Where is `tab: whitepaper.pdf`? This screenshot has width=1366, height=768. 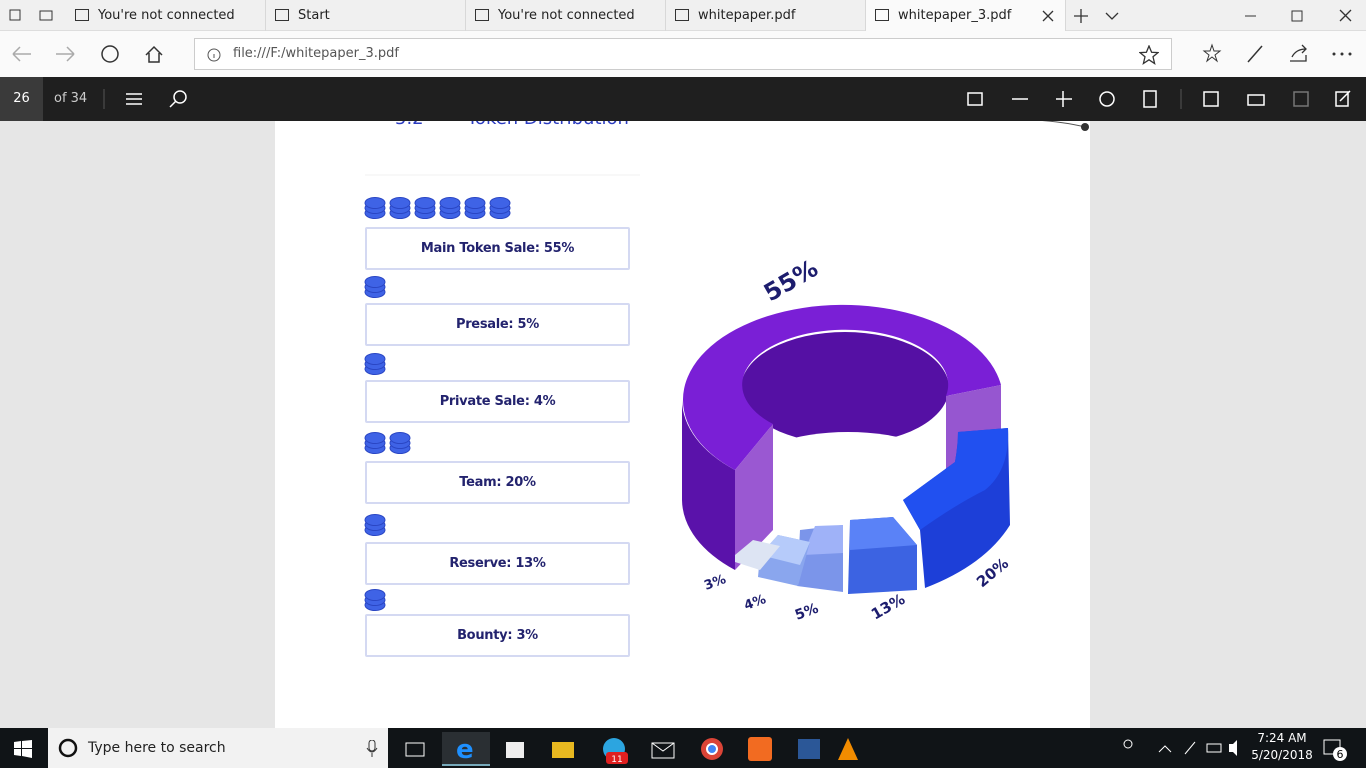
tab: whitepaper.pdf is located at coordinates (766, 15).